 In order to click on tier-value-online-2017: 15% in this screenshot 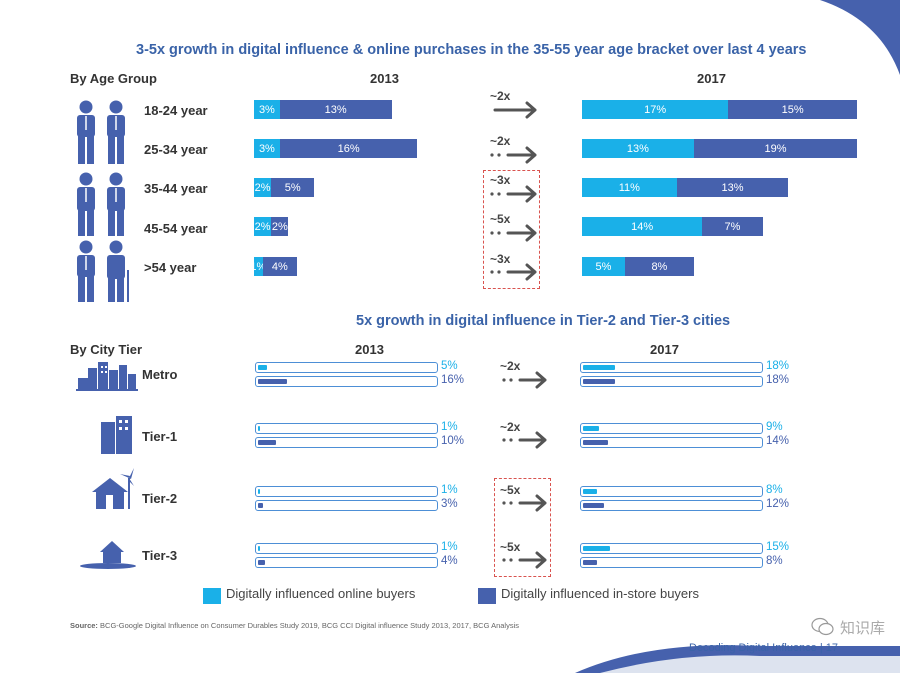, I will do `click(778, 547)`.